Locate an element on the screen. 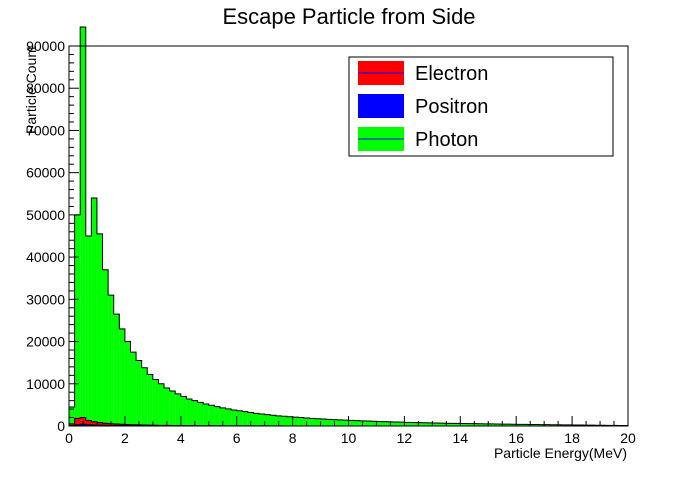  y-tick-label: 40000 is located at coordinates (45, 257).